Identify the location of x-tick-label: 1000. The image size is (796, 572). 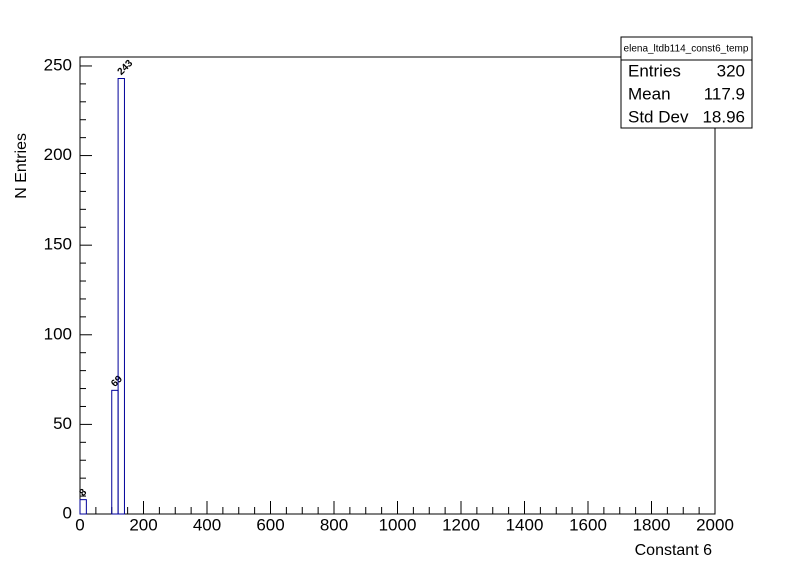
(398, 524).